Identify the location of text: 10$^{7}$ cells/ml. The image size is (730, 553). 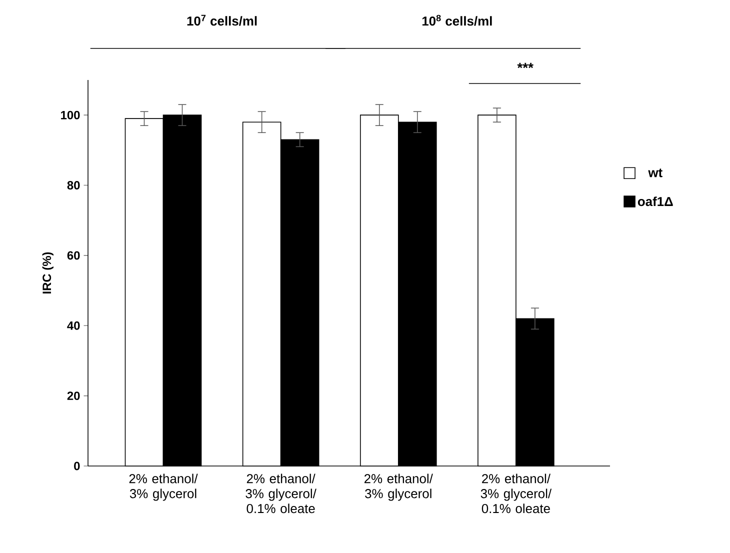
(222, 20).